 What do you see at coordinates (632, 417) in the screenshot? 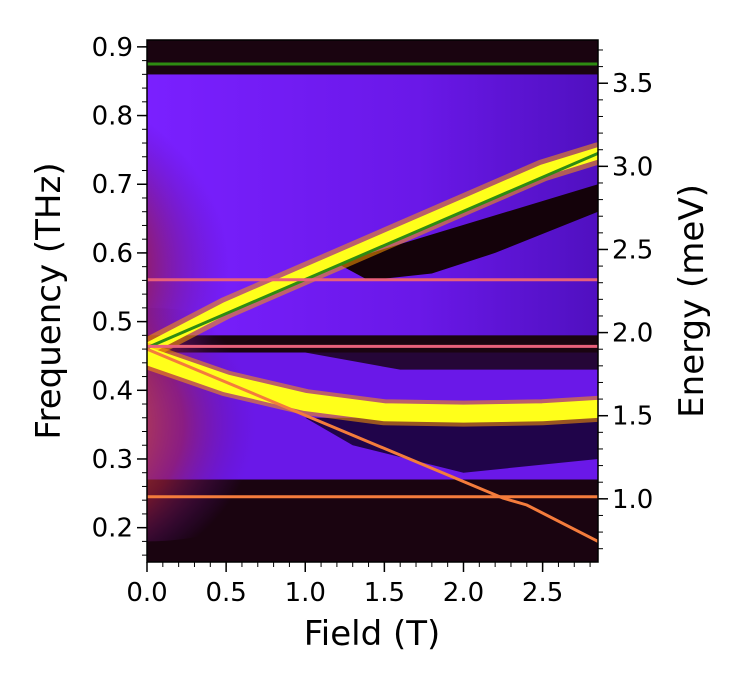
I see `y2-tick-label: 1.5` at bounding box center [632, 417].